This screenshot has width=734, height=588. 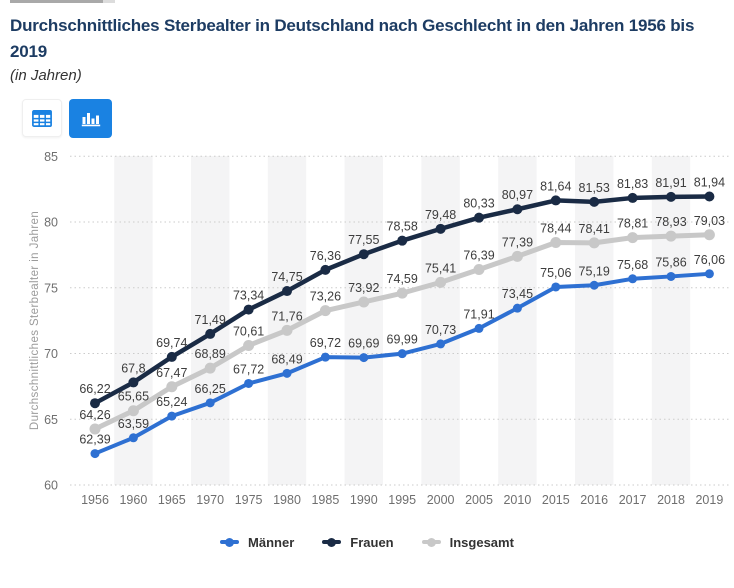 I want to click on svg-text: 1960, so click(x=133, y=500).